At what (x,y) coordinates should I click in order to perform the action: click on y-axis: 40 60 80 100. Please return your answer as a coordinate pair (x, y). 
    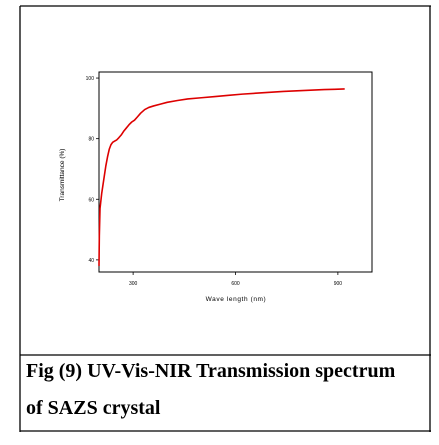
    Looking at the image, I should click on (92, 170).